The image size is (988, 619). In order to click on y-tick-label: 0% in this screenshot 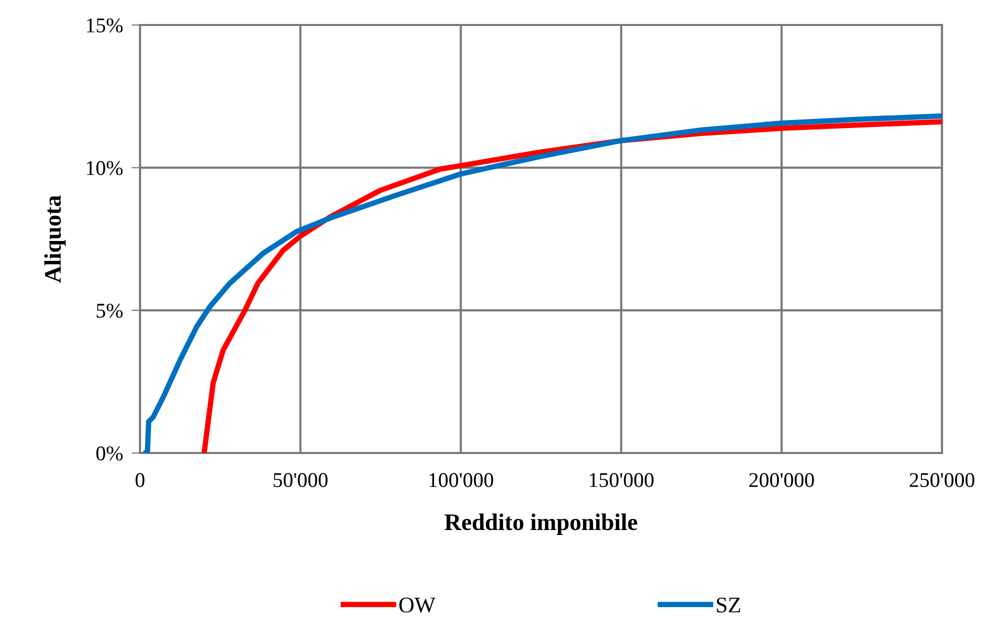, I will do `click(109, 453)`.